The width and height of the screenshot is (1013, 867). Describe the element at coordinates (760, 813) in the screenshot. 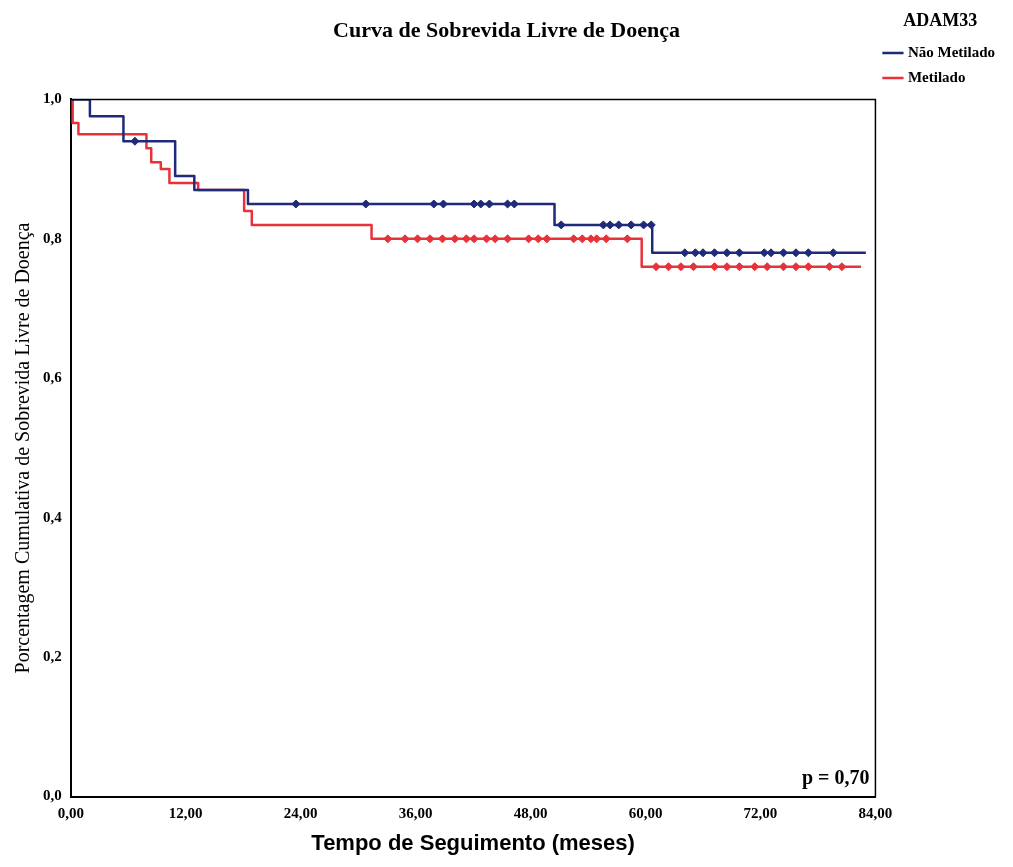

I see `x-tick-label: 72,00` at that location.